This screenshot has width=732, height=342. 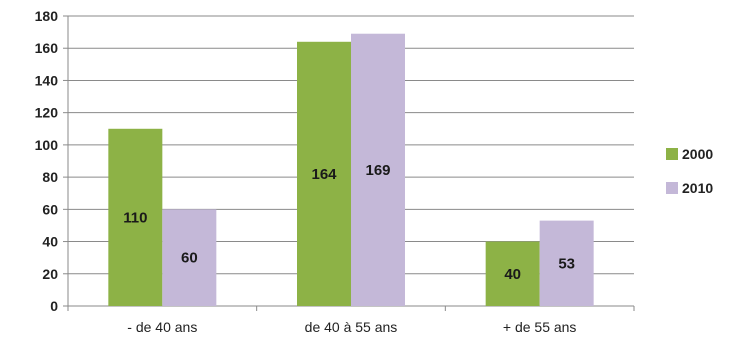 I want to click on data-label: 60, so click(x=189, y=258).